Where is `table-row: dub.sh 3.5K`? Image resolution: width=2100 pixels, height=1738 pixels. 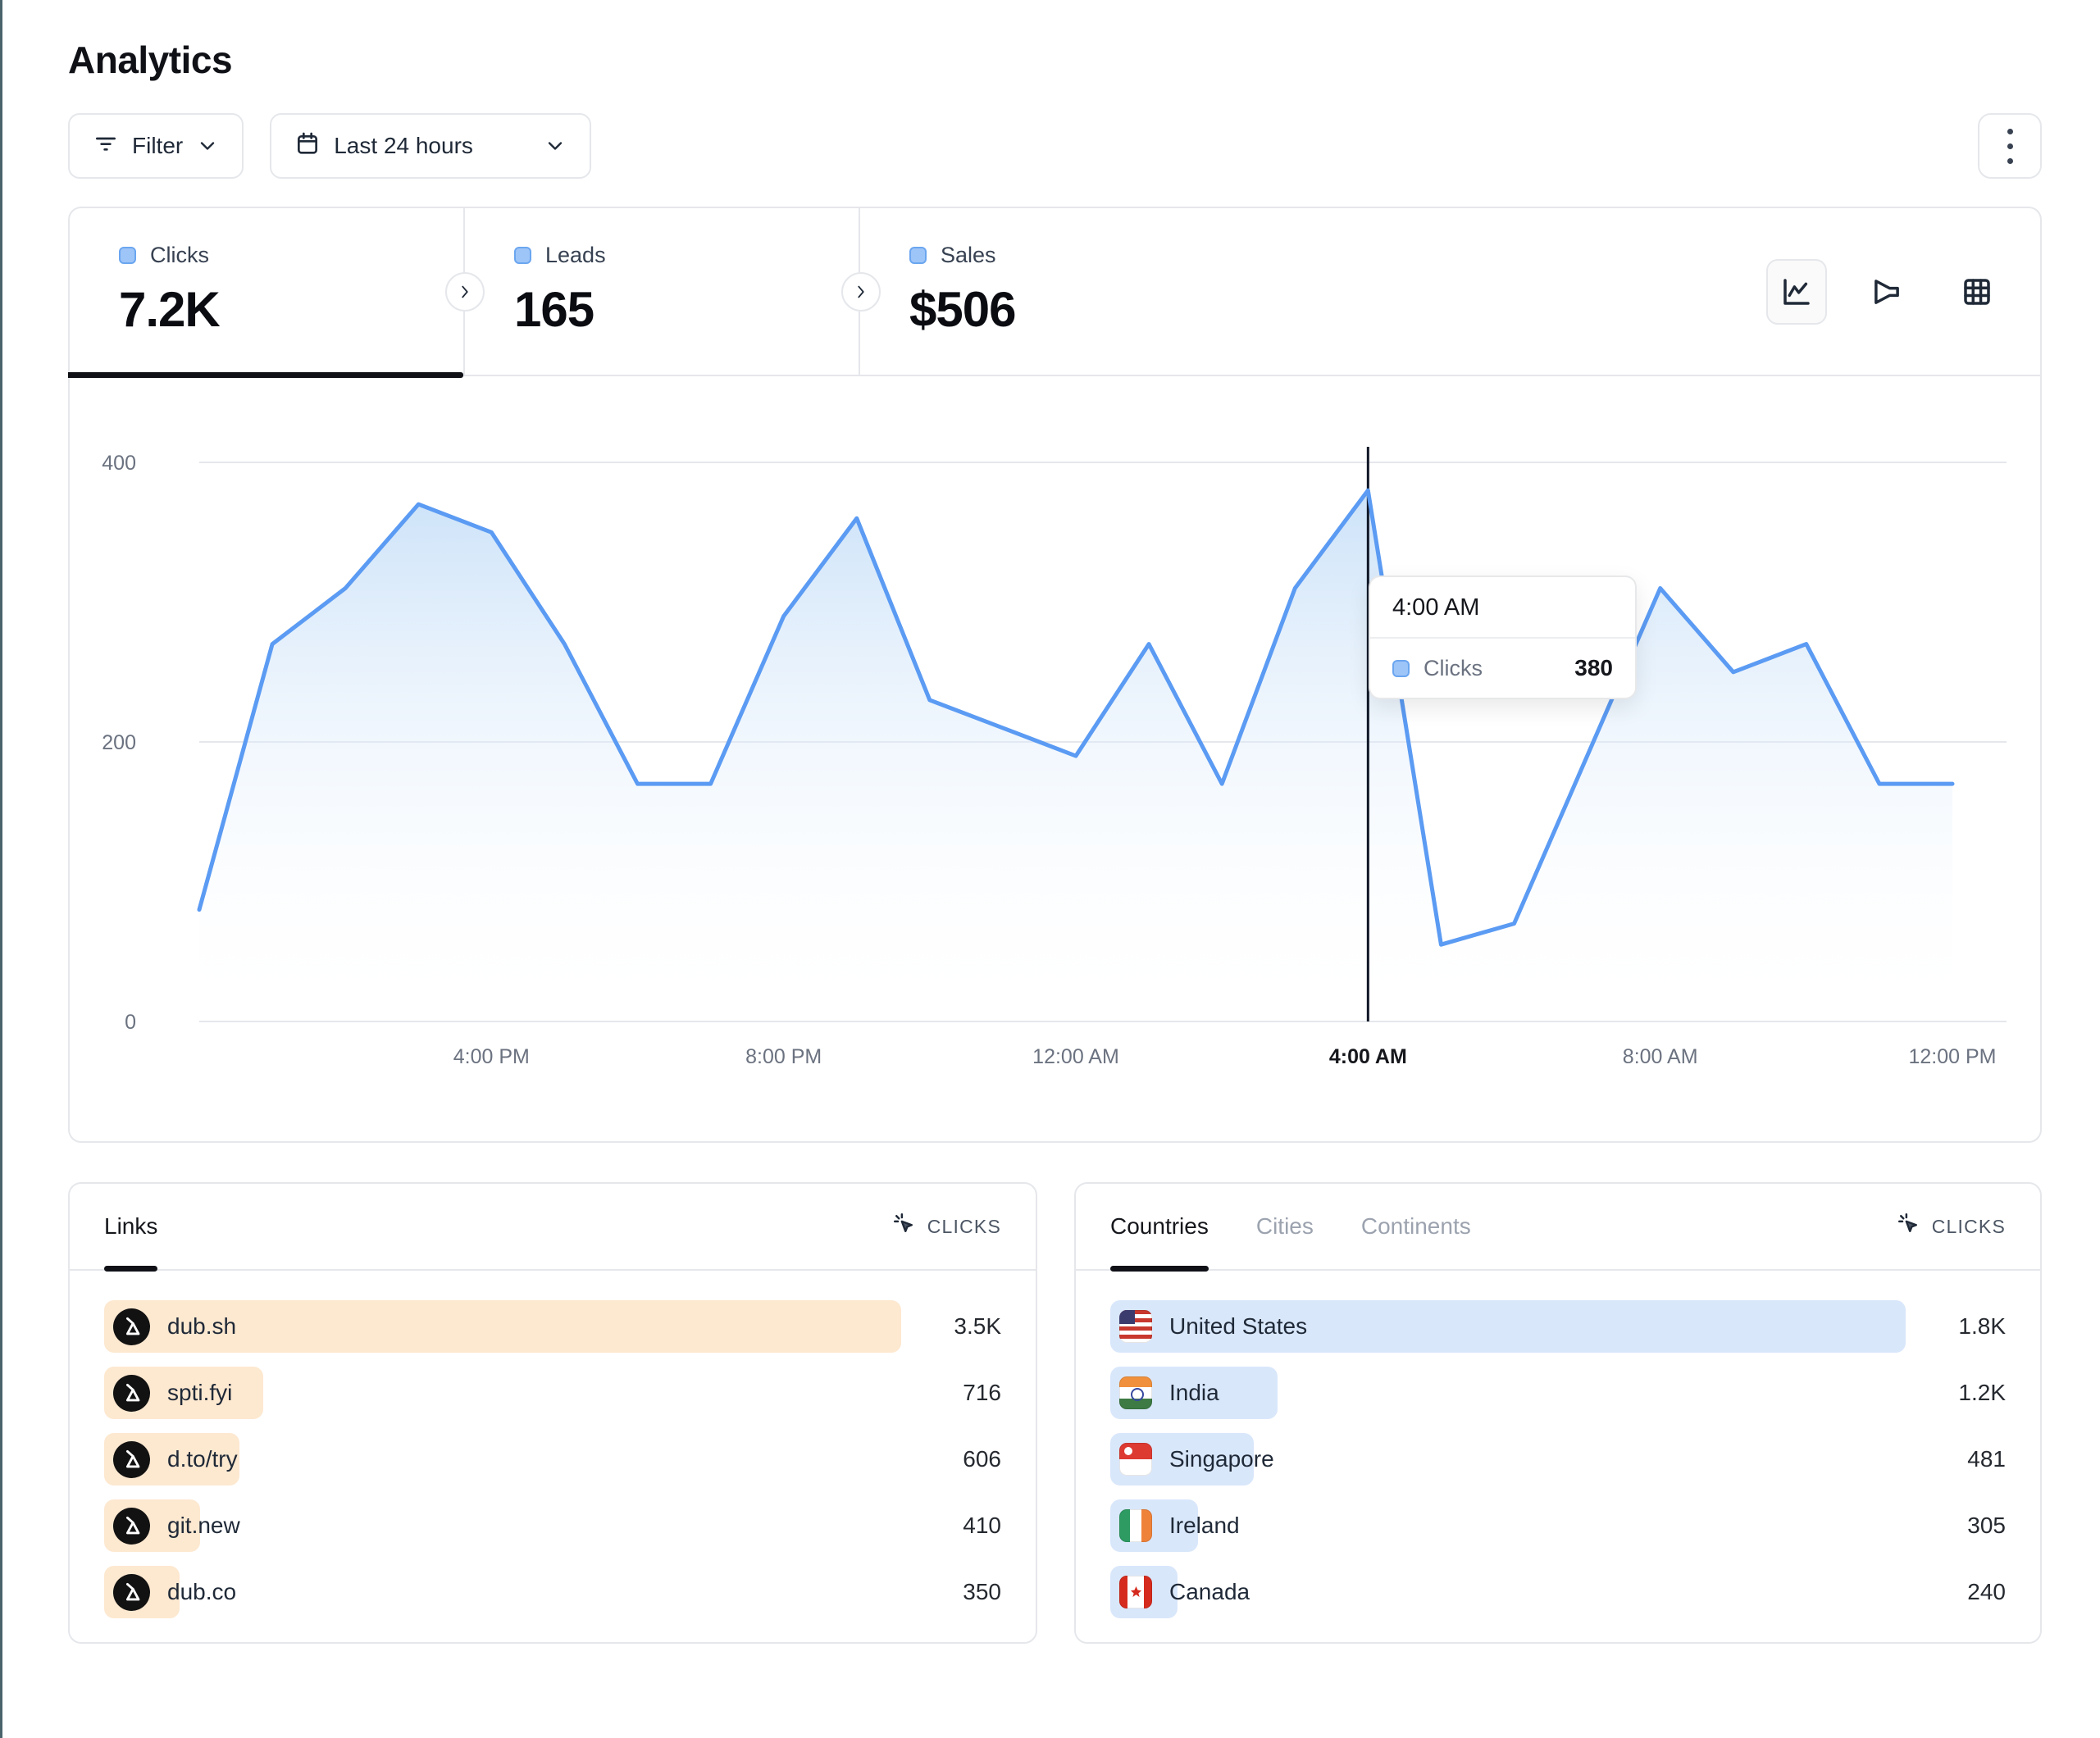 table-row: dub.sh 3.5K is located at coordinates (552, 1326).